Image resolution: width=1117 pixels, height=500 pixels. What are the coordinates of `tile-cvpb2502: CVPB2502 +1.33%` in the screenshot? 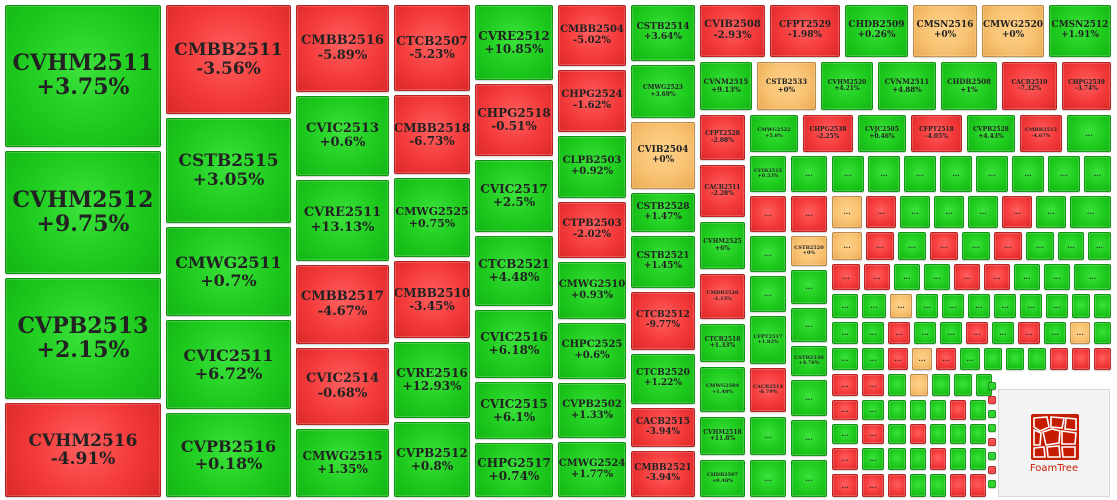 It's located at (592, 410).